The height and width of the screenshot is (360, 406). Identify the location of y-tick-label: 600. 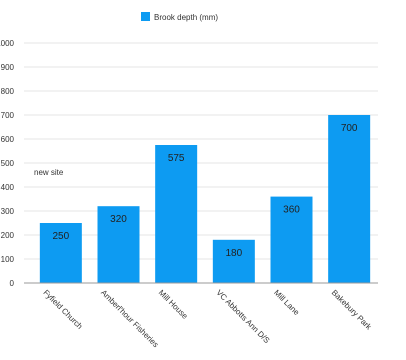
(8, 139).